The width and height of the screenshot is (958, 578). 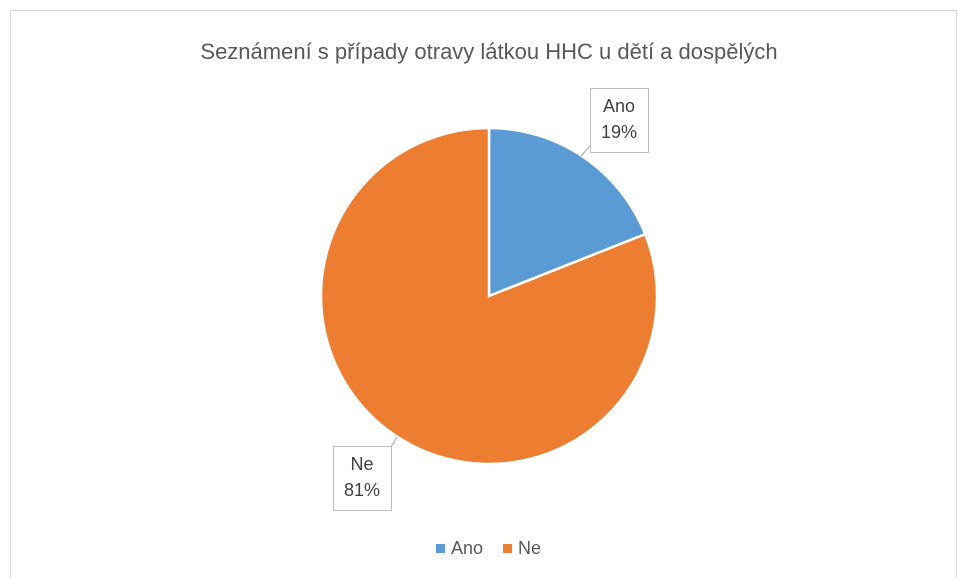 What do you see at coordinates (361, 464) in the screenshot?
I see `data-label-category: Ne` at bounding box center [361, 464].